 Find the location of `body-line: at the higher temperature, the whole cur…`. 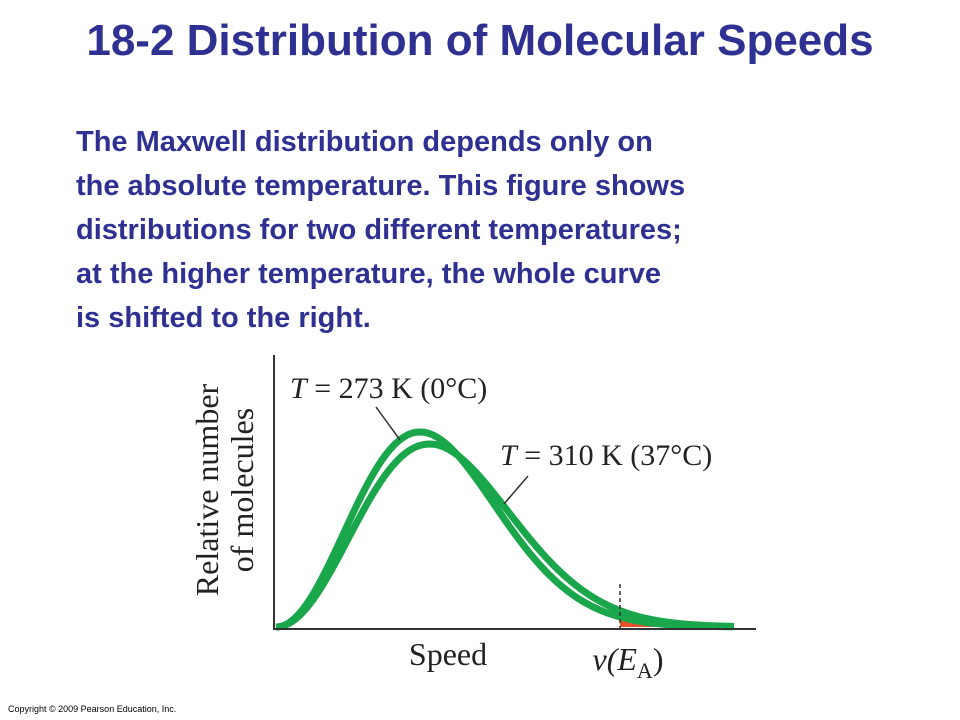

body-line: at the higher temperature, the whole cur… is located at coordinates (368, 274).